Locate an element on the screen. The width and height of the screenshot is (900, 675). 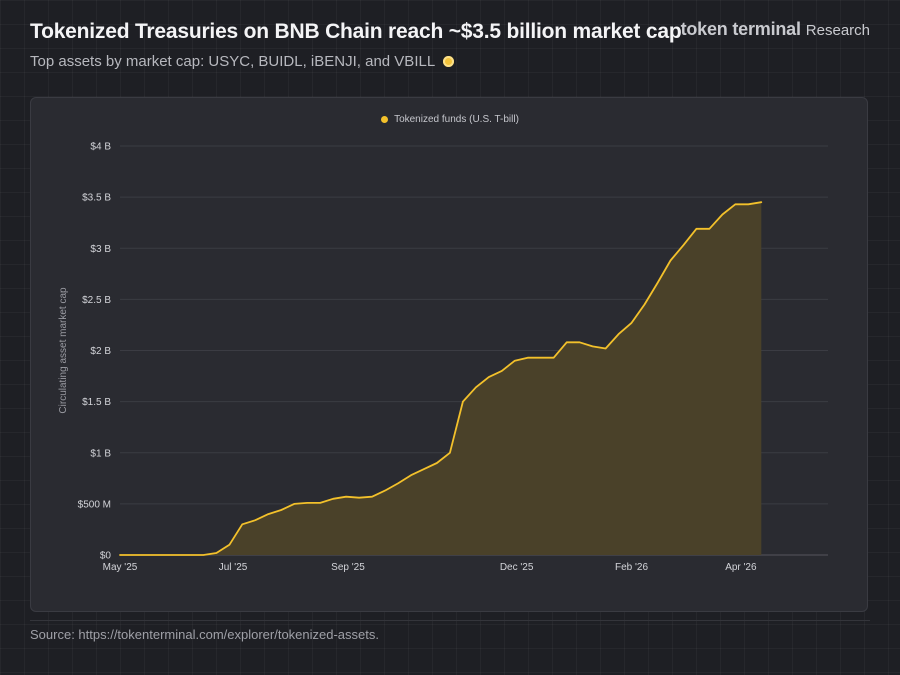
y-tick-label: $2.5 B is located at coordinates (96, 300).